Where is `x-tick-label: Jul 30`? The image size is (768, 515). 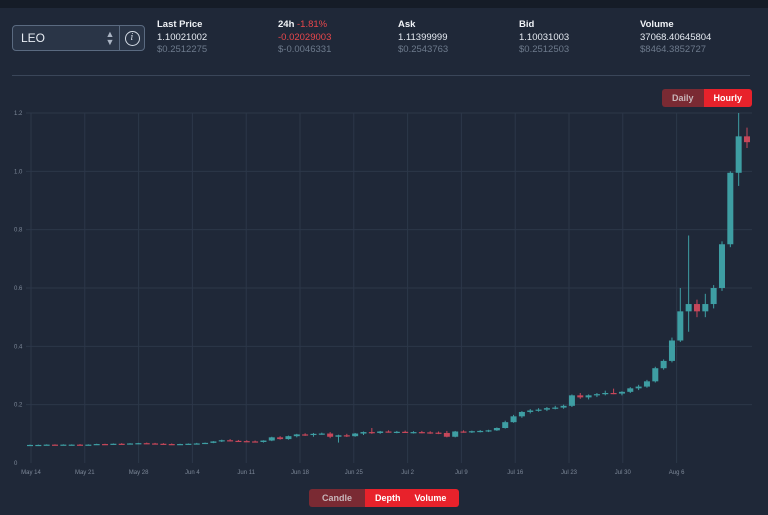 x-tick-label: Jul 30 is located at coordinates (623, 473).